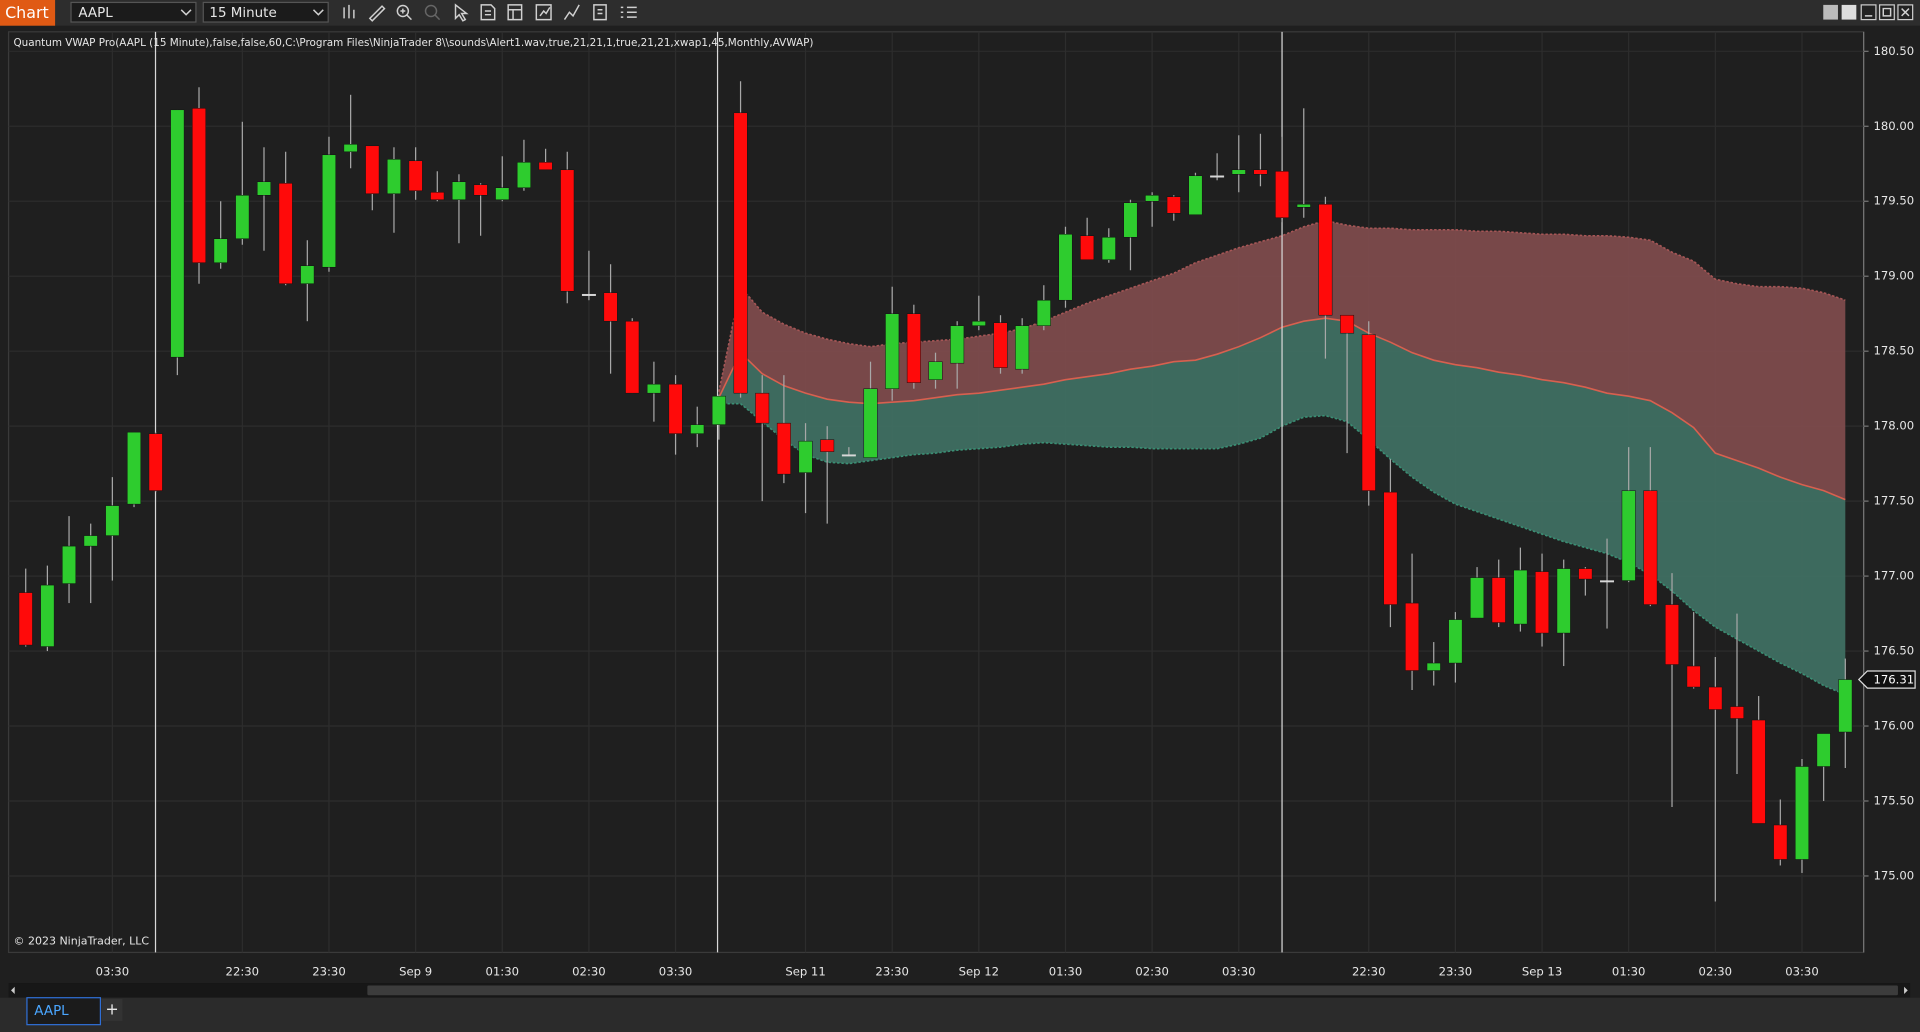 This screenshot has height=1032, width=1920. What do you see at coordinates (1893, 651) in the screenshot?
I see `y-tick-label: 176.50` at bounding box center [1893, 651].